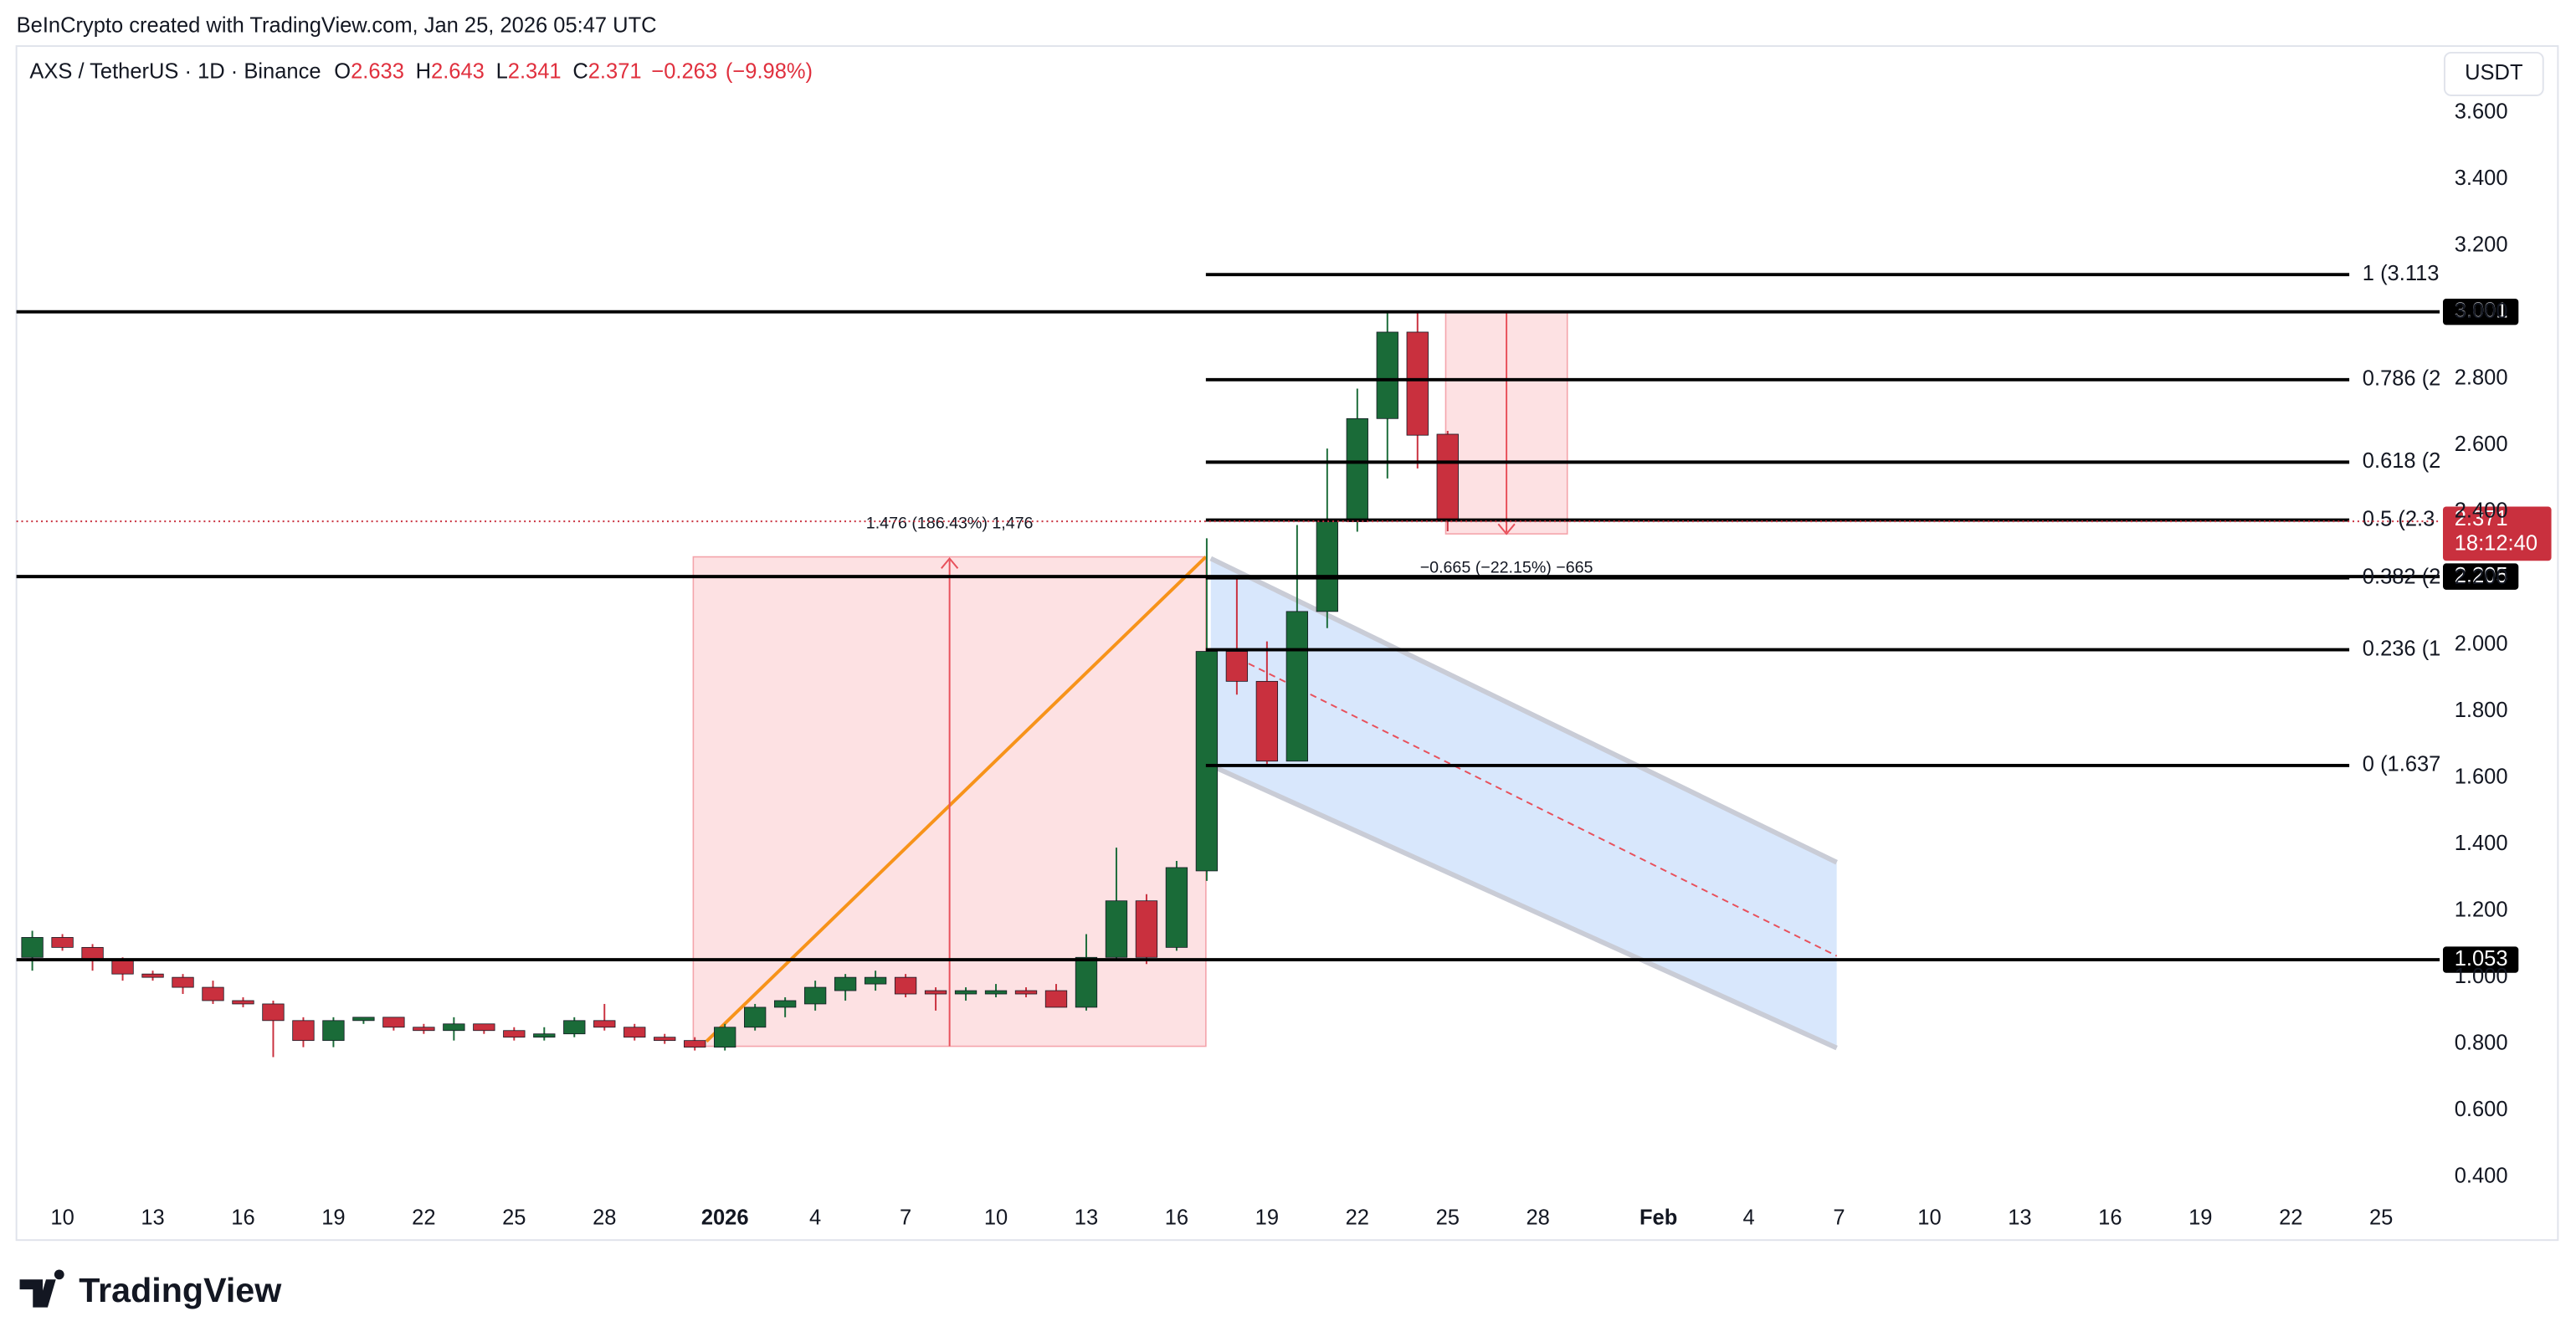 The image size is (2576, 1342). Describe the element at coordinates (1538, 1217) in the screenshot. I see `x-tick-label: 28` at that location.